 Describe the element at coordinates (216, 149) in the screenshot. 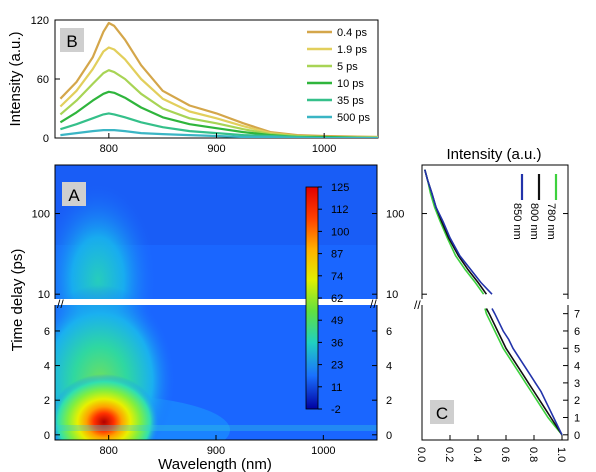

I see `panel-b-x-tick-label: 900` at that location.